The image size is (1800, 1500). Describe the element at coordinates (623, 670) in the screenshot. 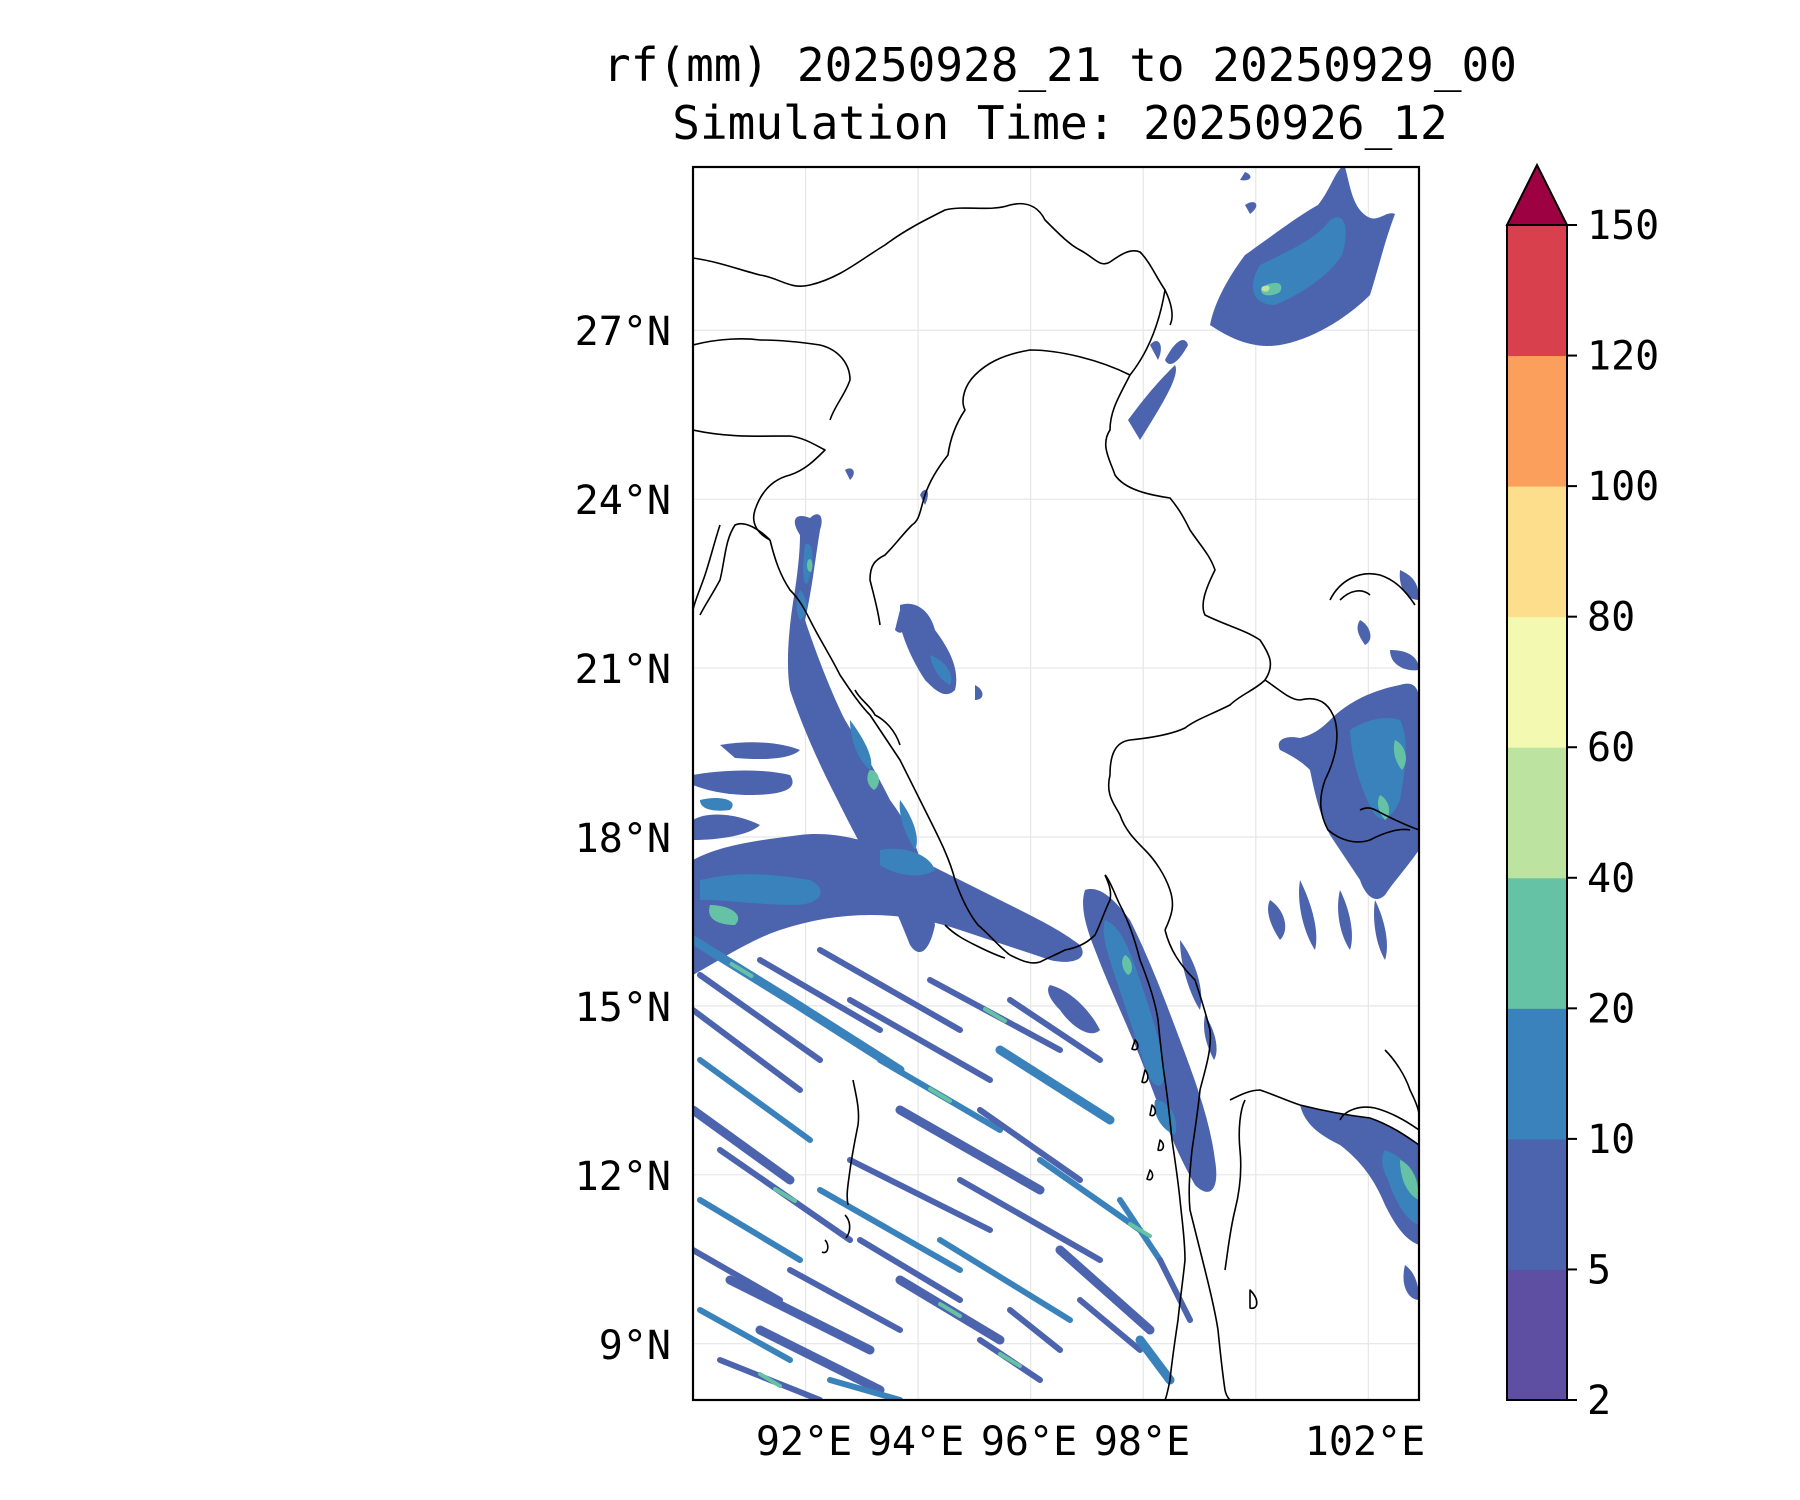

I see `lat-tick-label: 21°N` at that location.